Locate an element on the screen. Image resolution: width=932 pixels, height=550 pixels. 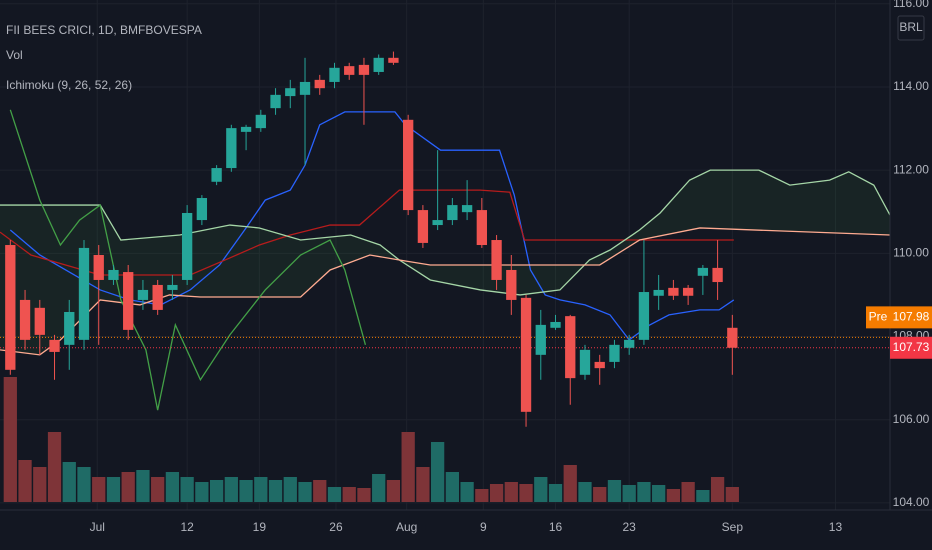
y-tick-label: 114.00 is located at coordinates (911, 86).